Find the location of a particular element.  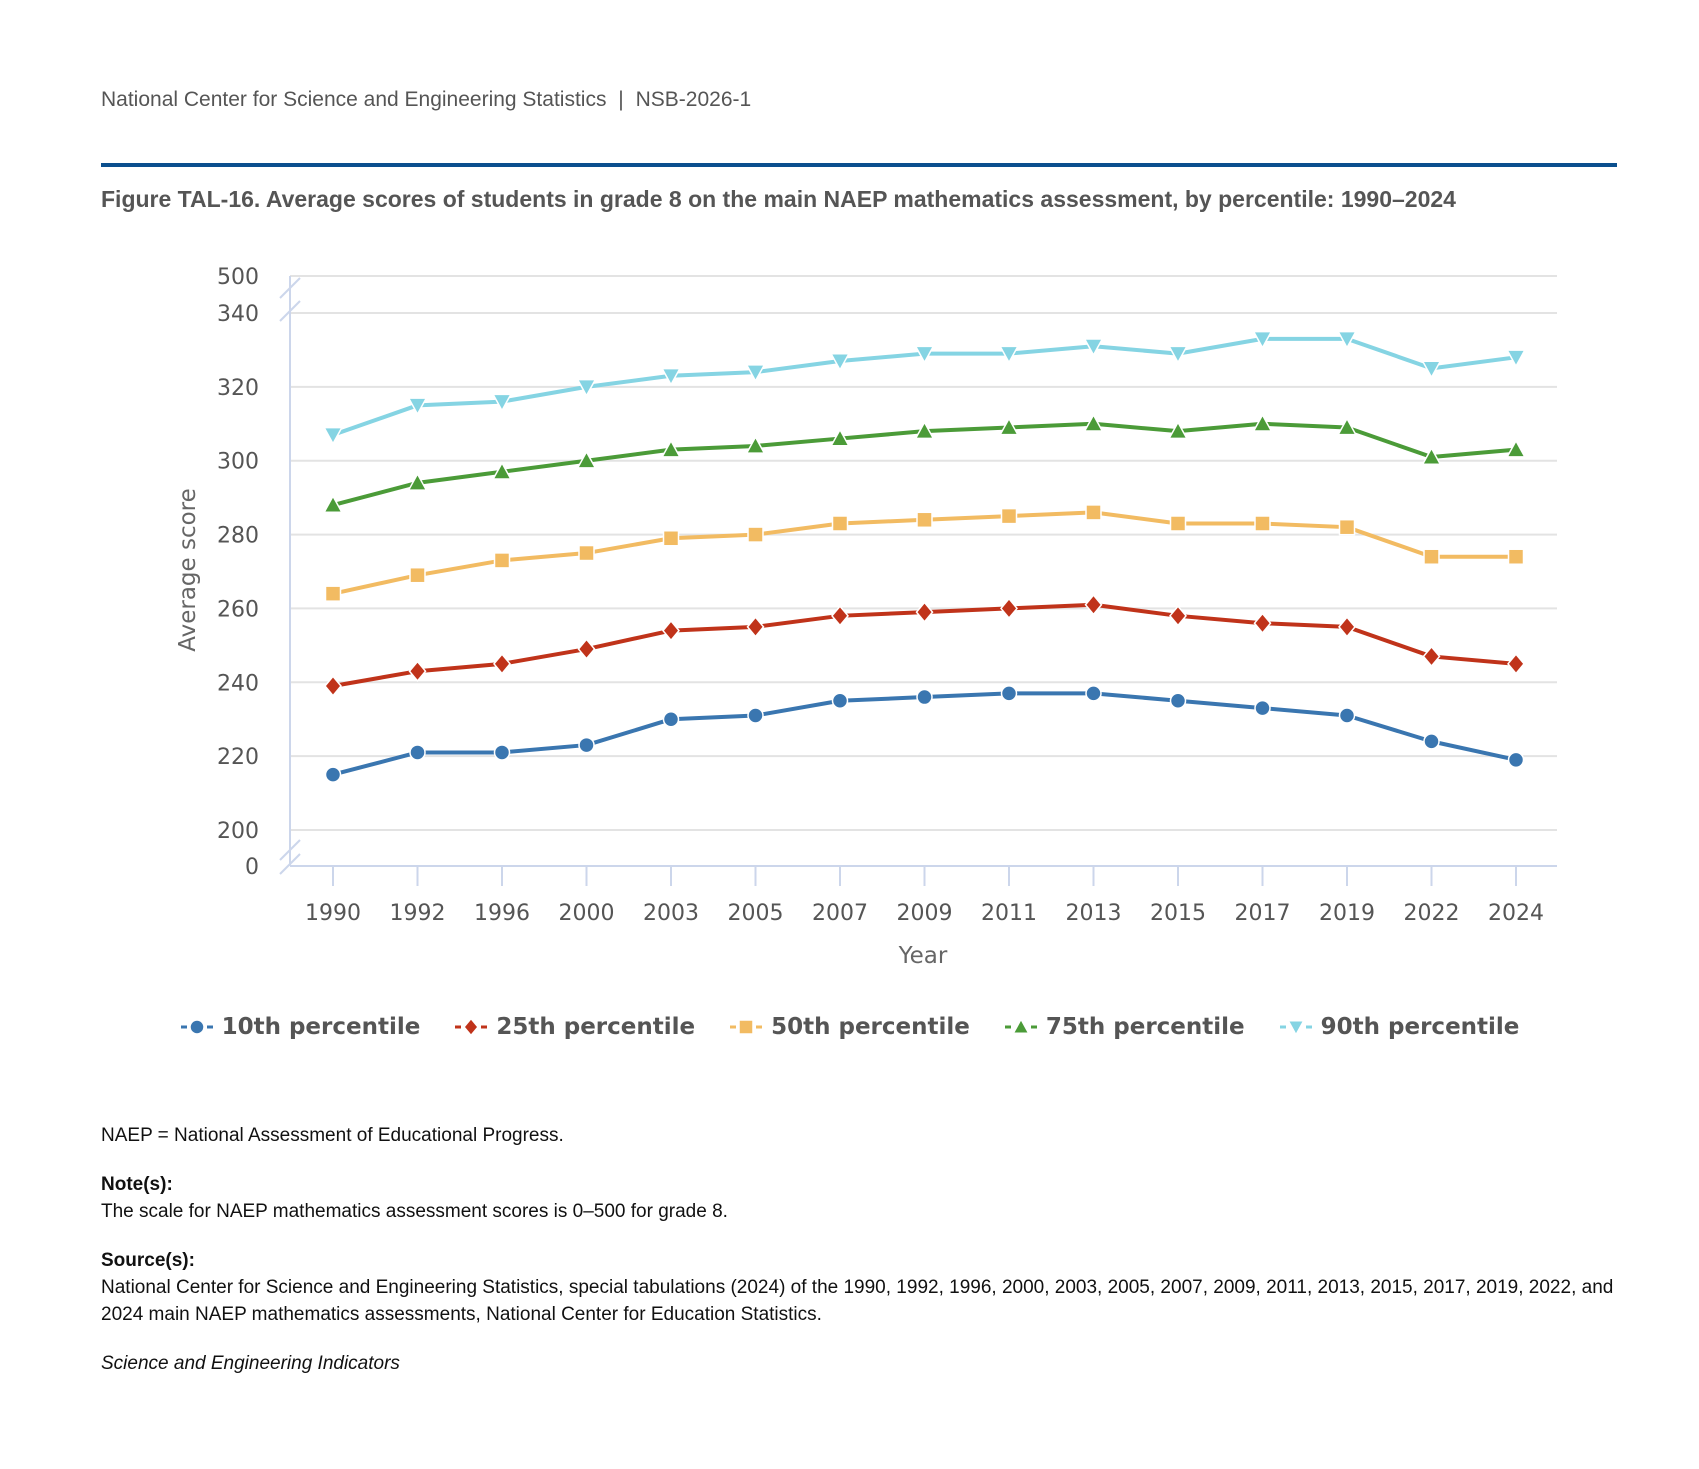

sources-label: Source(s): is located at coordinates (148, 1260).